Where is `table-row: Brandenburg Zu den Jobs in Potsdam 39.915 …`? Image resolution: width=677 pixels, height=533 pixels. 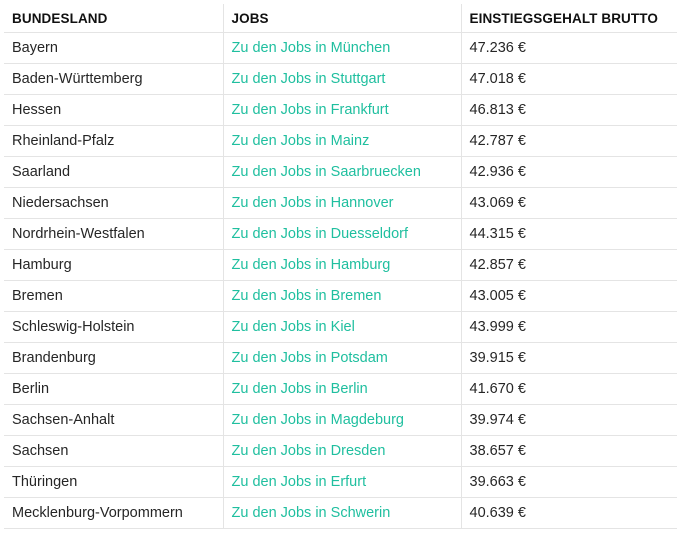
table-row: Brandenburg Zu den Jobs in Potsdam 39.915 … is located at coordinates (340, 358).